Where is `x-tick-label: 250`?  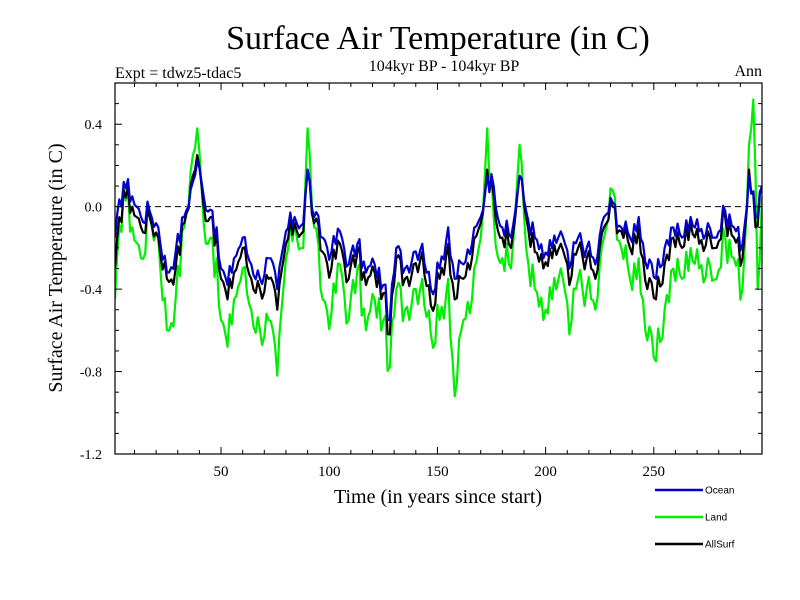
x-tick-label: 250 is located at coordinates (654, 472).